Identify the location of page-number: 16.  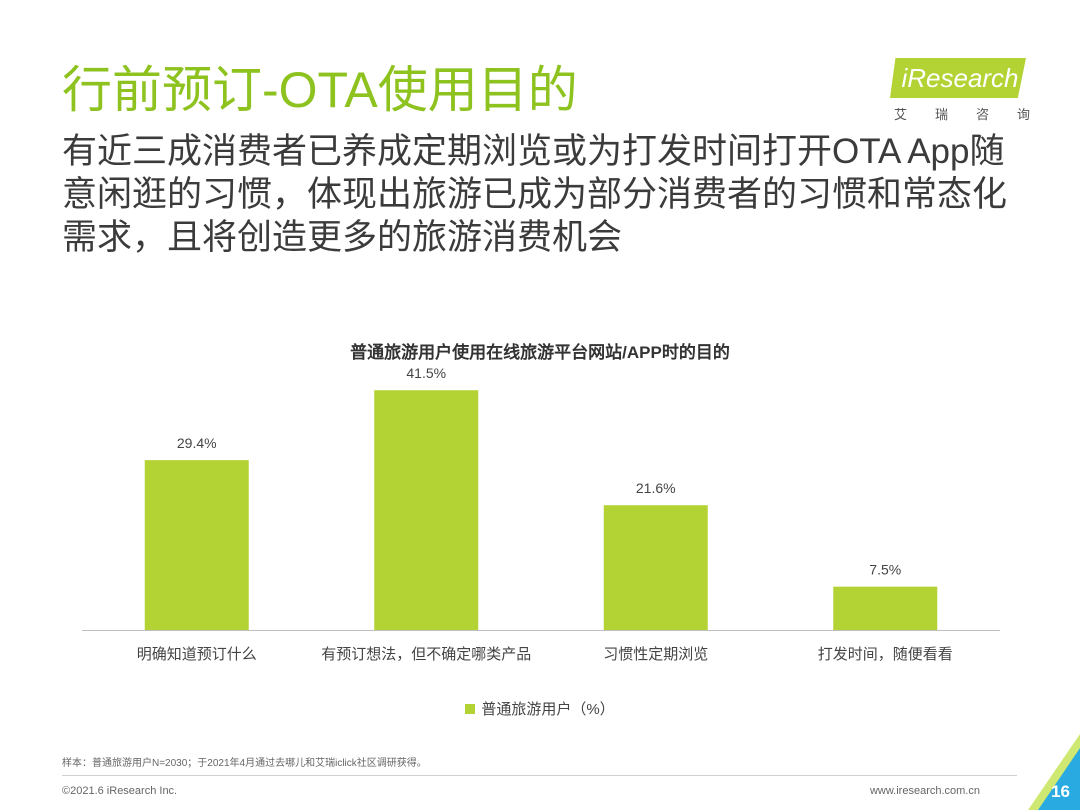
(1060, 791).